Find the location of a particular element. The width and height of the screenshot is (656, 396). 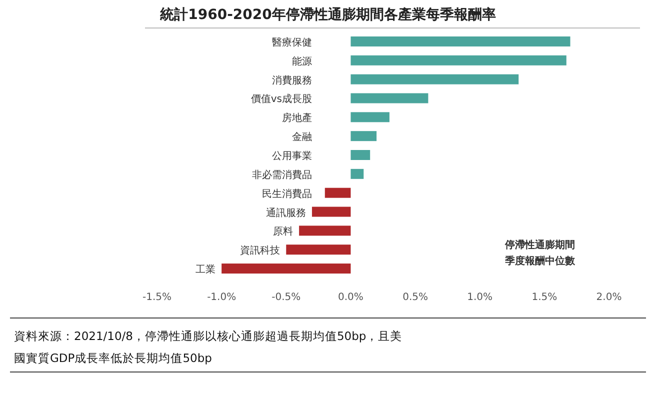

x-tick-label: 0.5% is located at coordinates (415, 297).